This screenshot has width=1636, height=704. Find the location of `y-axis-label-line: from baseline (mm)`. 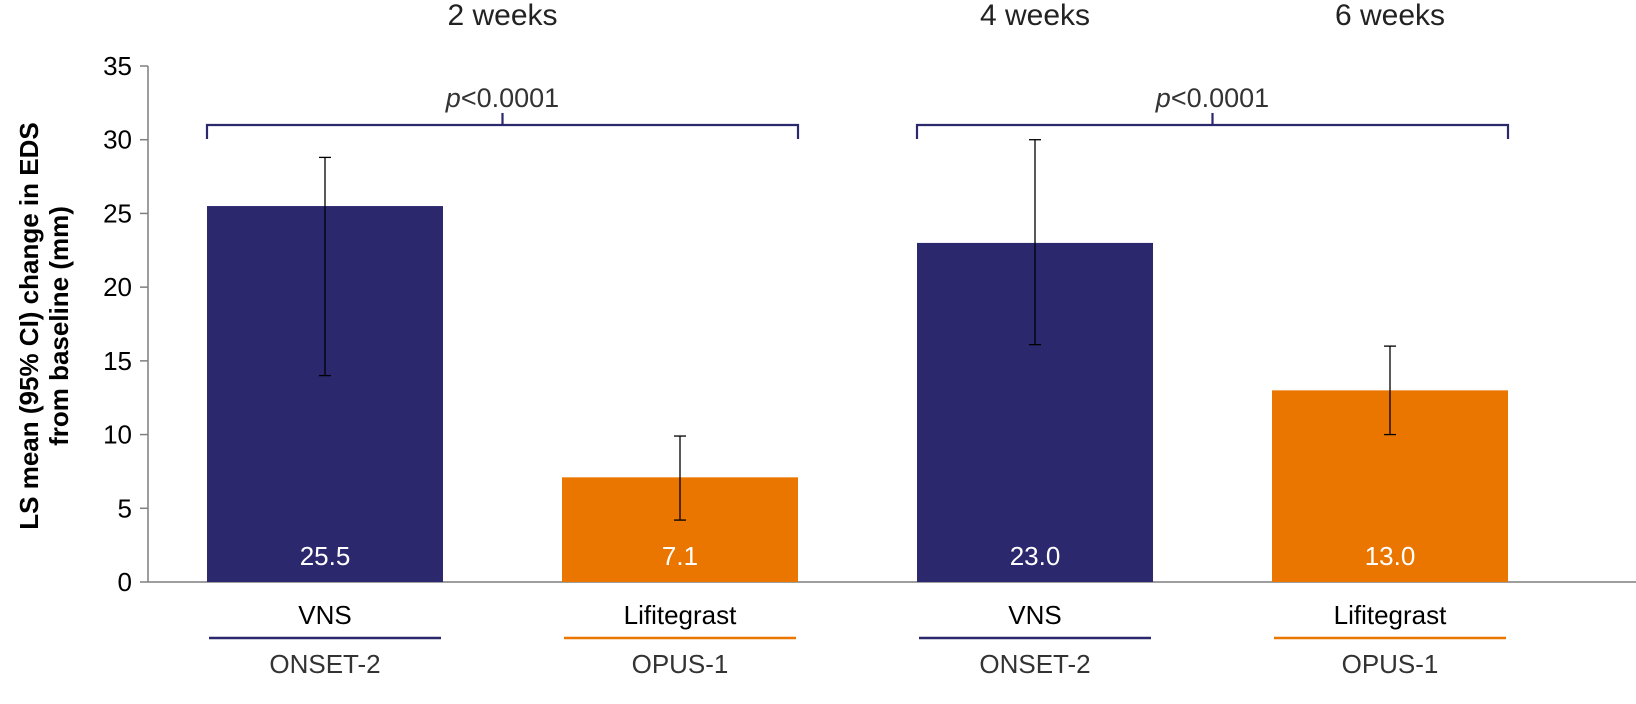

y-axis-label-line: from baseline (mm) is located at coordinates (59, 326).